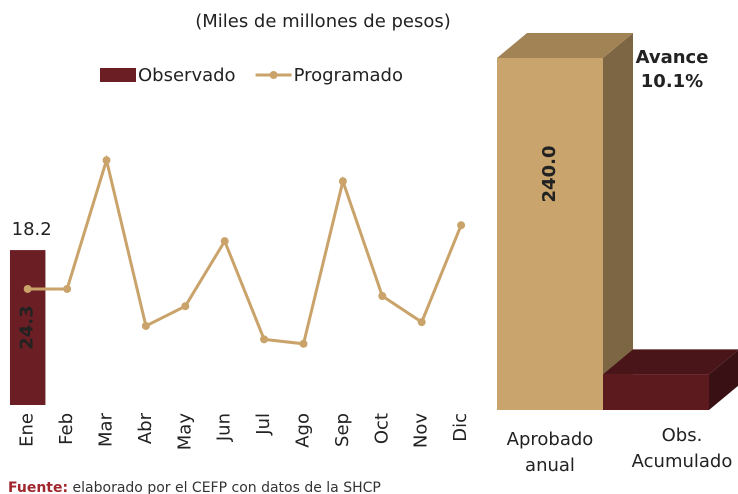 This screenshot has height=494, width=738. What do you see at coordinates (549, 174) in the screenshot?
I see `bar-value-label: 240.0` at bounding box center [549, 174].